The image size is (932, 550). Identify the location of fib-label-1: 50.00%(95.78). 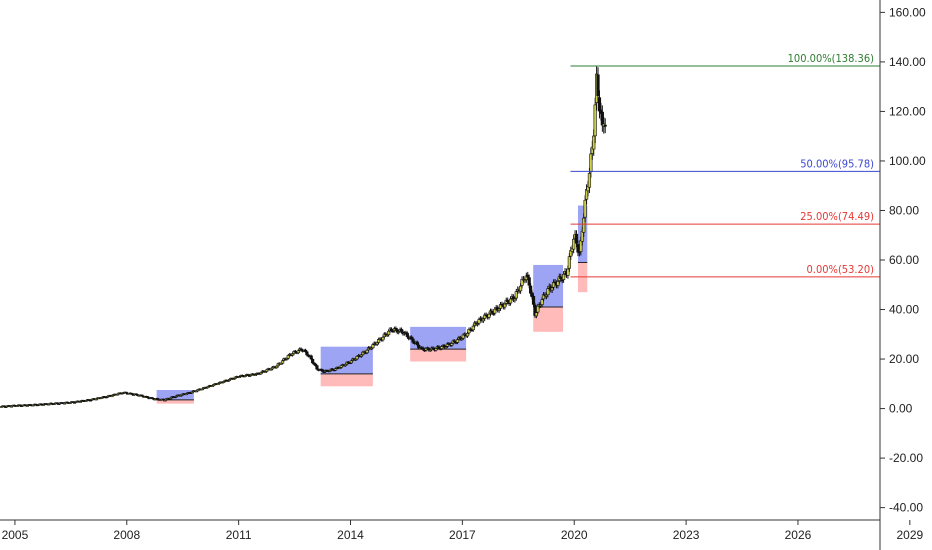
(837, 163).